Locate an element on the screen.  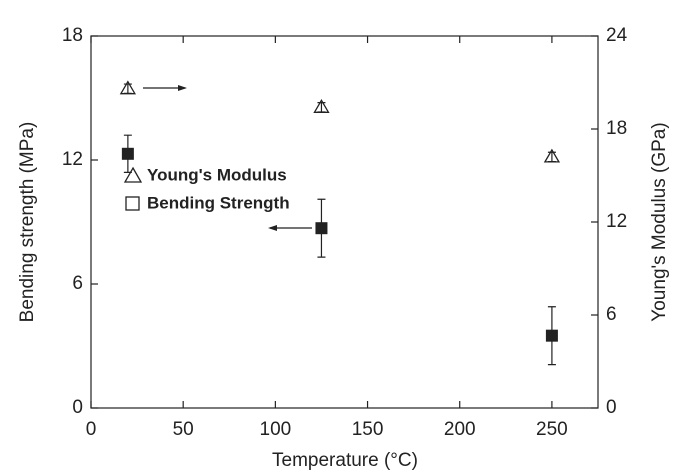
y2-tick-label: 0 is located at coordinates (611, 407).